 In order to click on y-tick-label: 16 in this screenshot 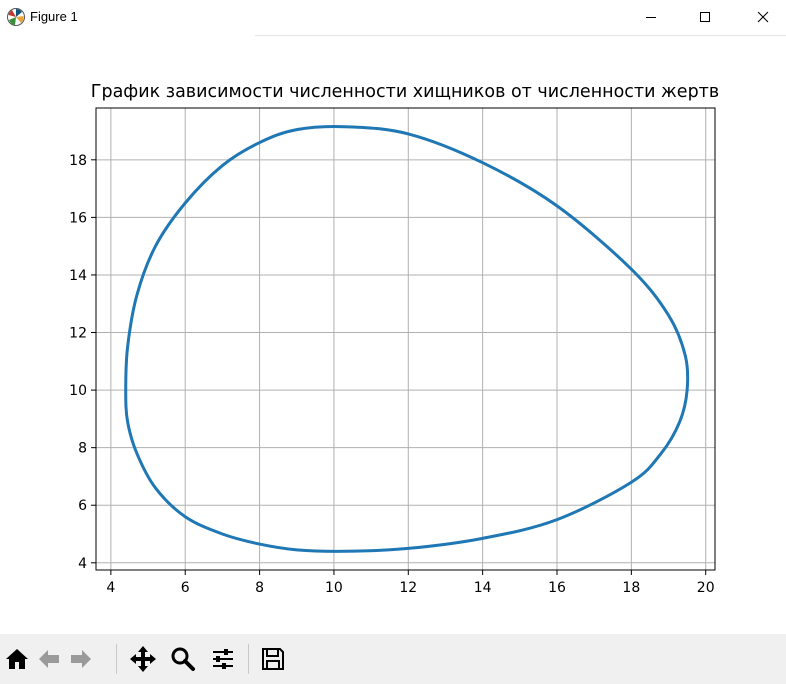, I will do `click(78, 218)`.